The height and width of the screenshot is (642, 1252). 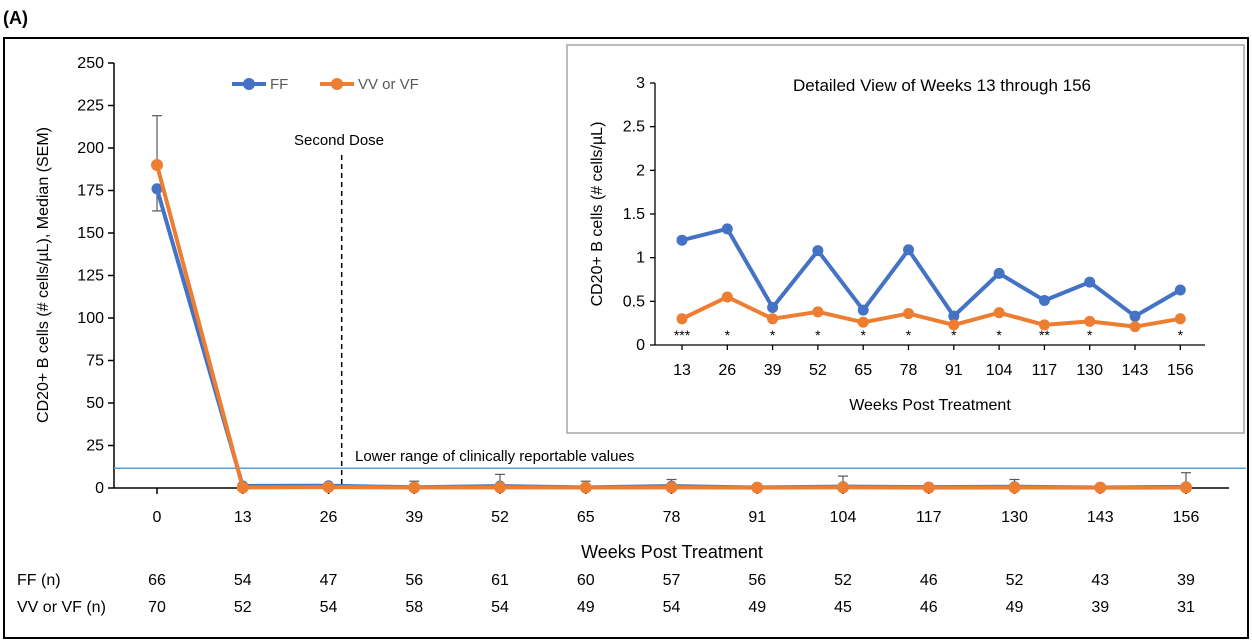 I want to click on inset-y-tick-label: 0.5, so click(x=634, y=301).